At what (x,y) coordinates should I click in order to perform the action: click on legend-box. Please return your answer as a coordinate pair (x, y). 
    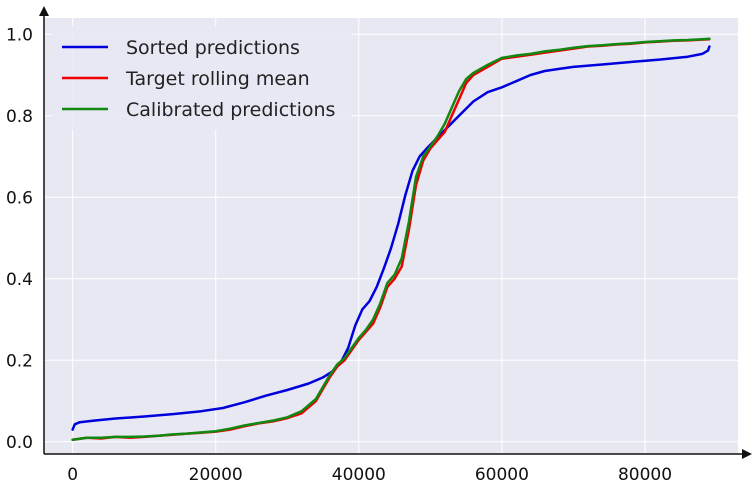
    Looking at the image, I should click on (202, 78).